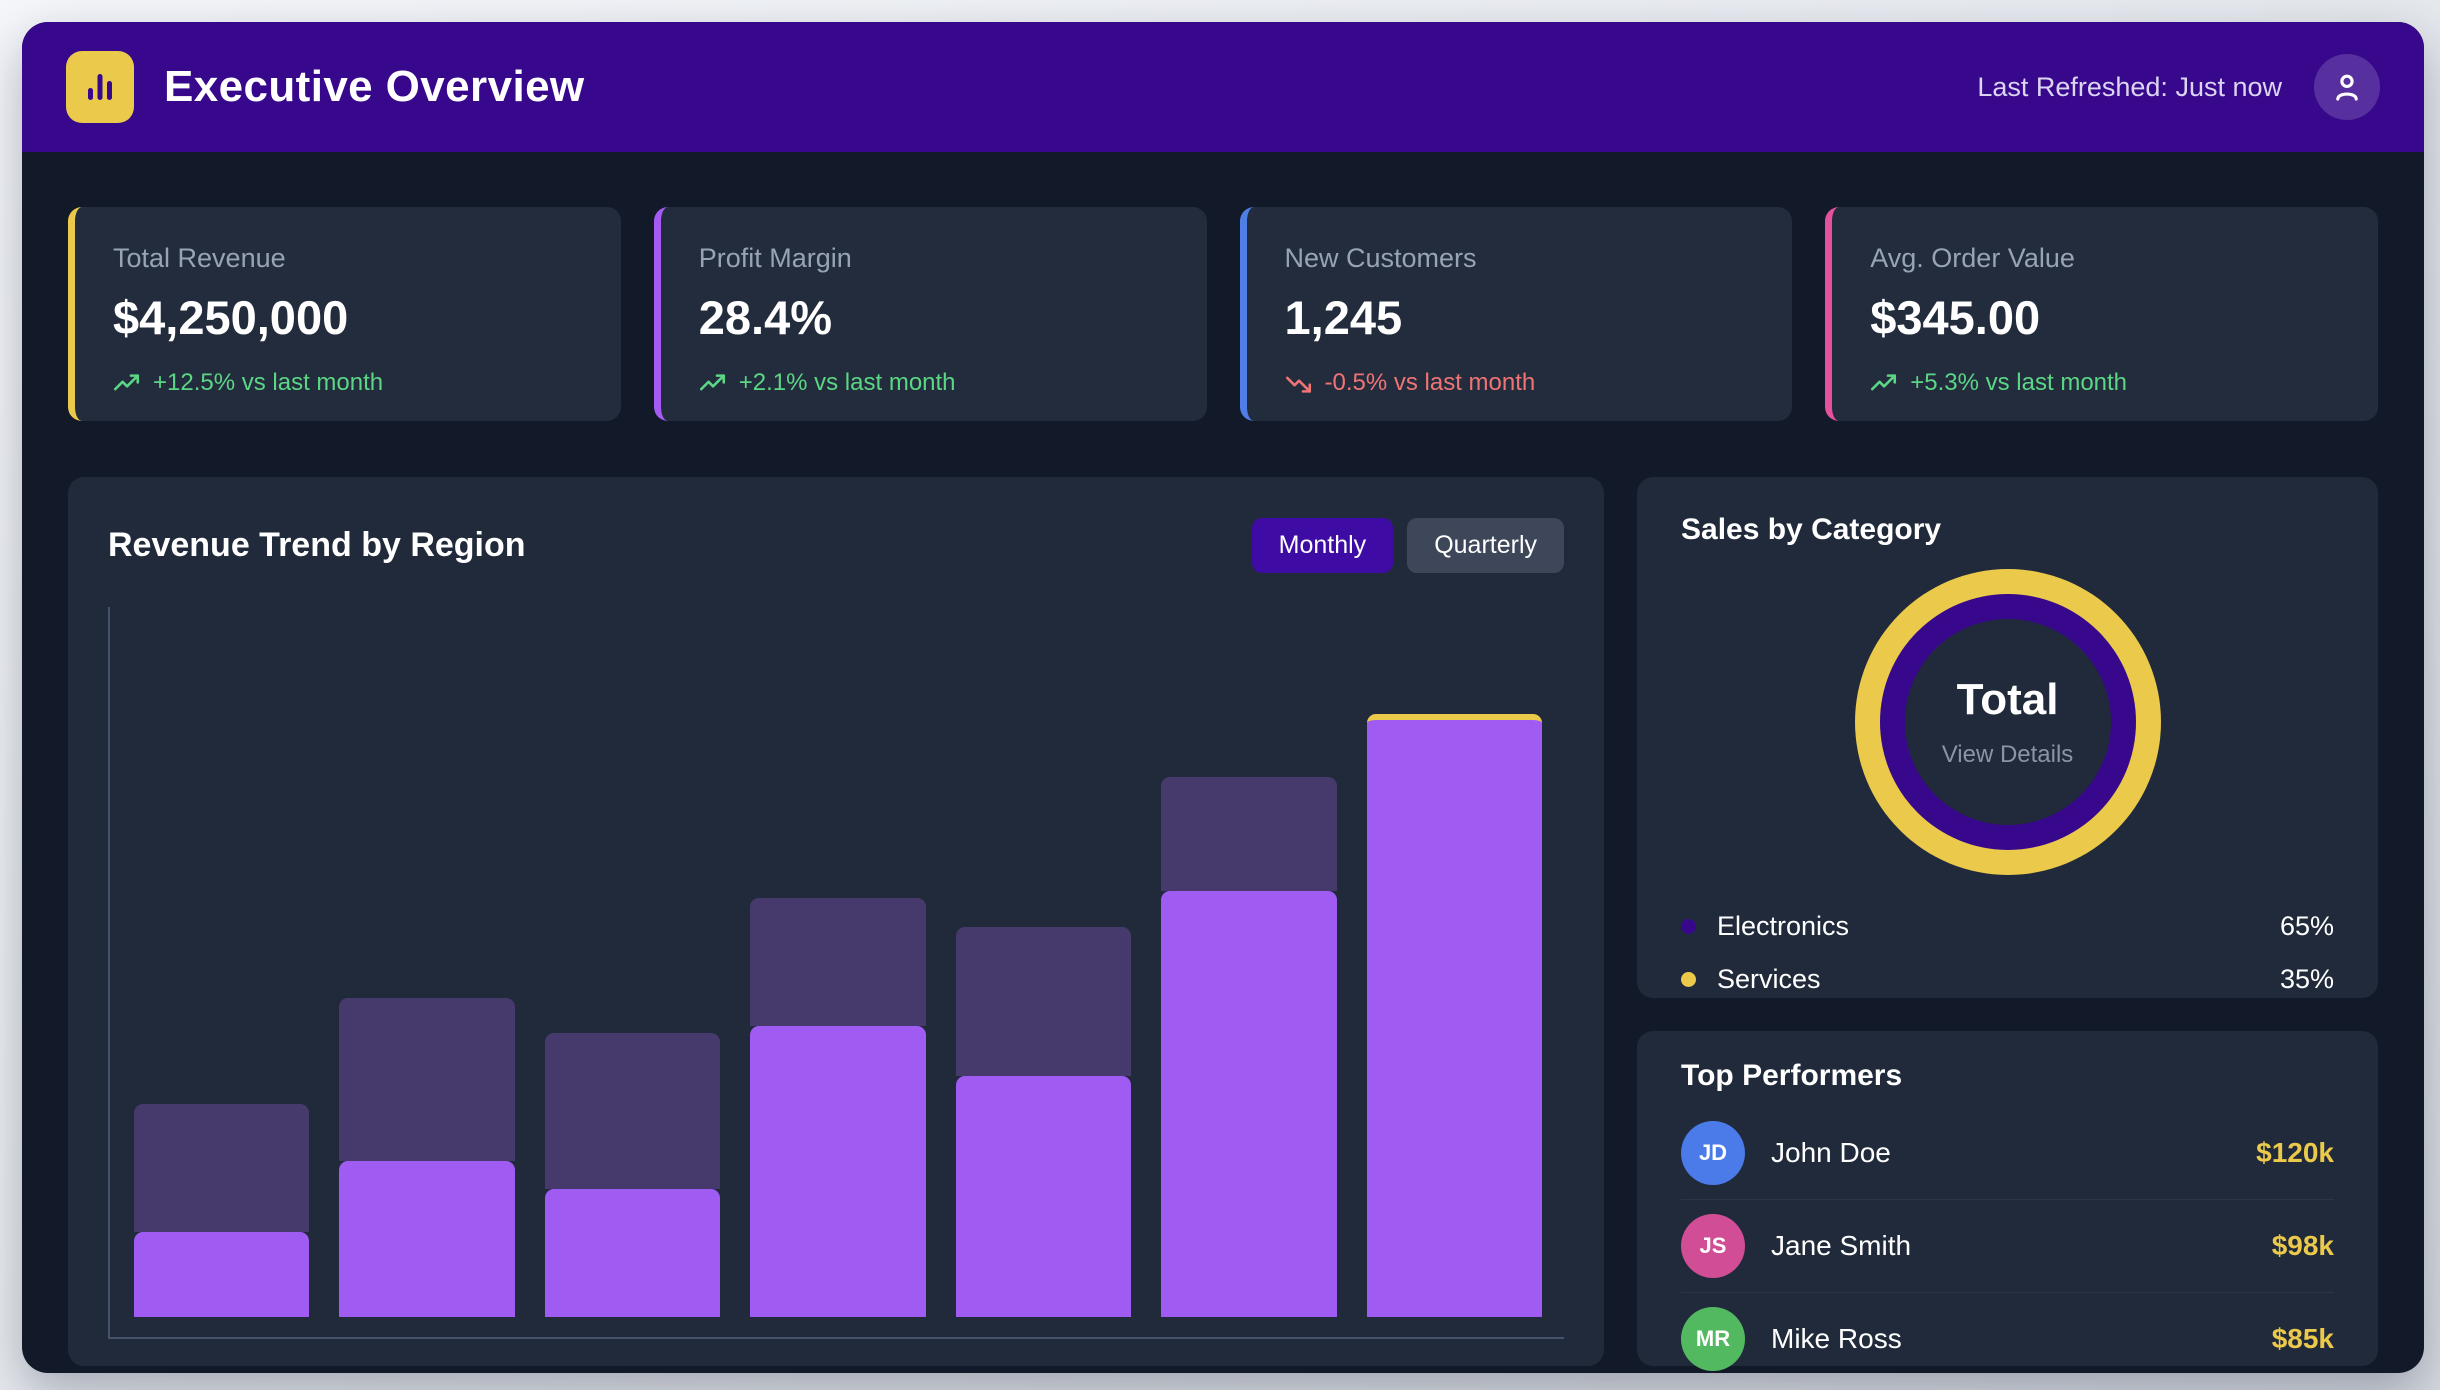 Image resolution: width=2440 pixels, height=1390 pixels. Describe the element at coordinates (2295, 1152) in the screenshot. I see `performer-amount: $120k` at that location.